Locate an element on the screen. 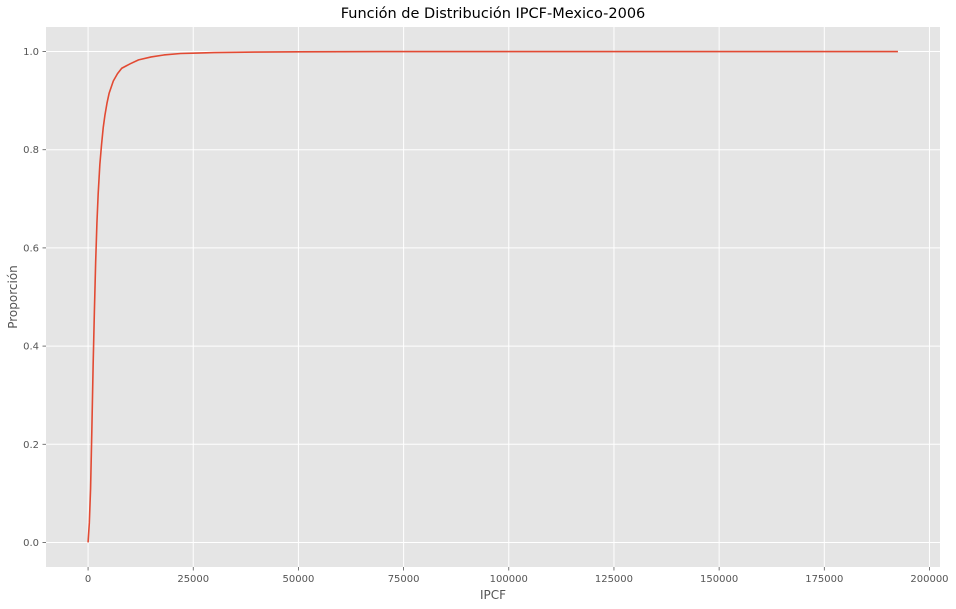  x-tick-label: 25000 is located at coordinates (193, 579).